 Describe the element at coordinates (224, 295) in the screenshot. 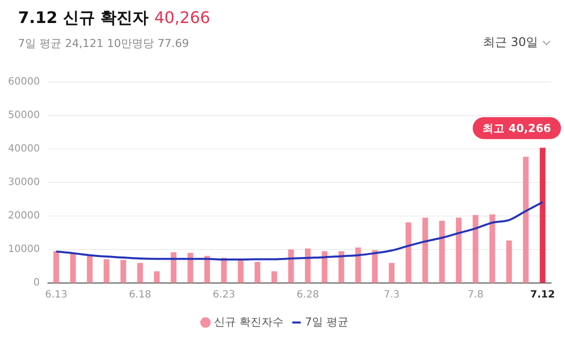

I see `x-tick-label: 6.23` at that location.